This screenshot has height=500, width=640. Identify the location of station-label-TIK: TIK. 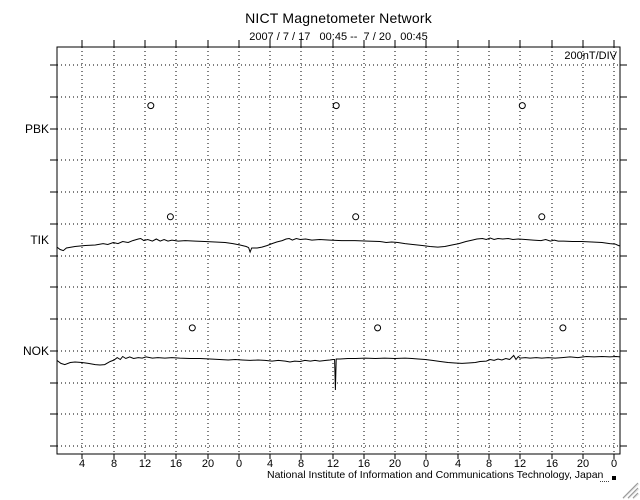
(39, 240).